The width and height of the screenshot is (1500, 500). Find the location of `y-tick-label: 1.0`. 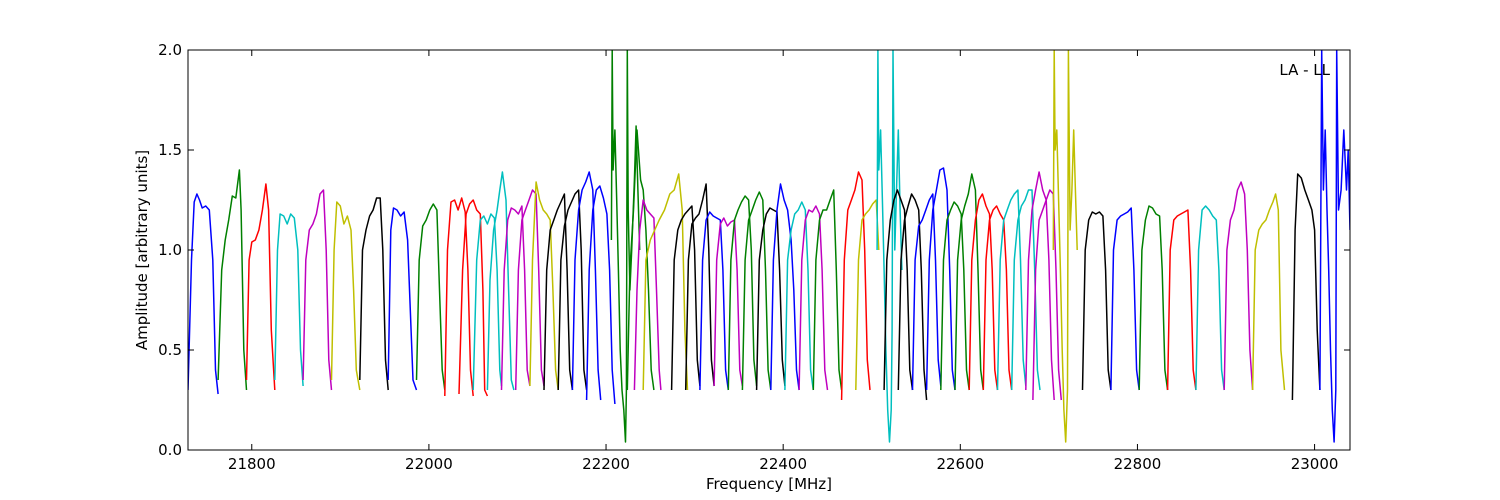

y-tick-label: 1.0 is located at coordinates (170, 250).